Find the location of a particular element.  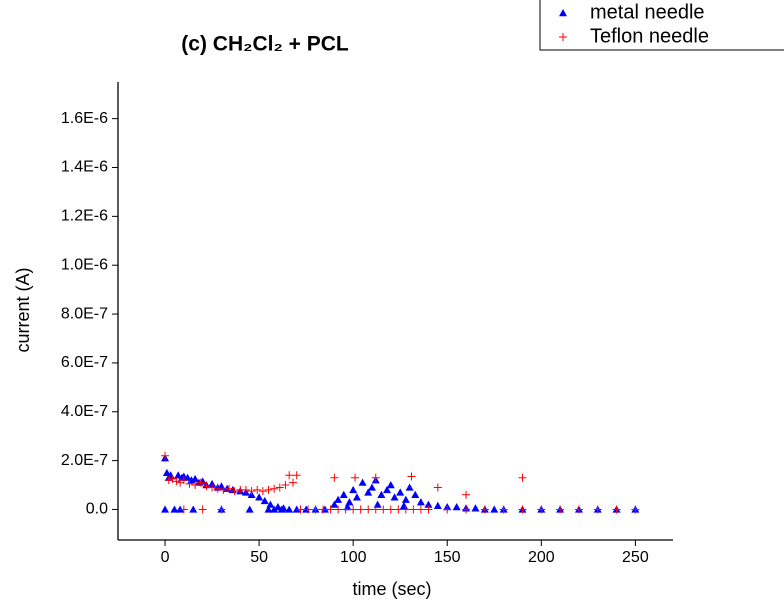

x-tick-label: 200 is located at coordinates (541, 557).